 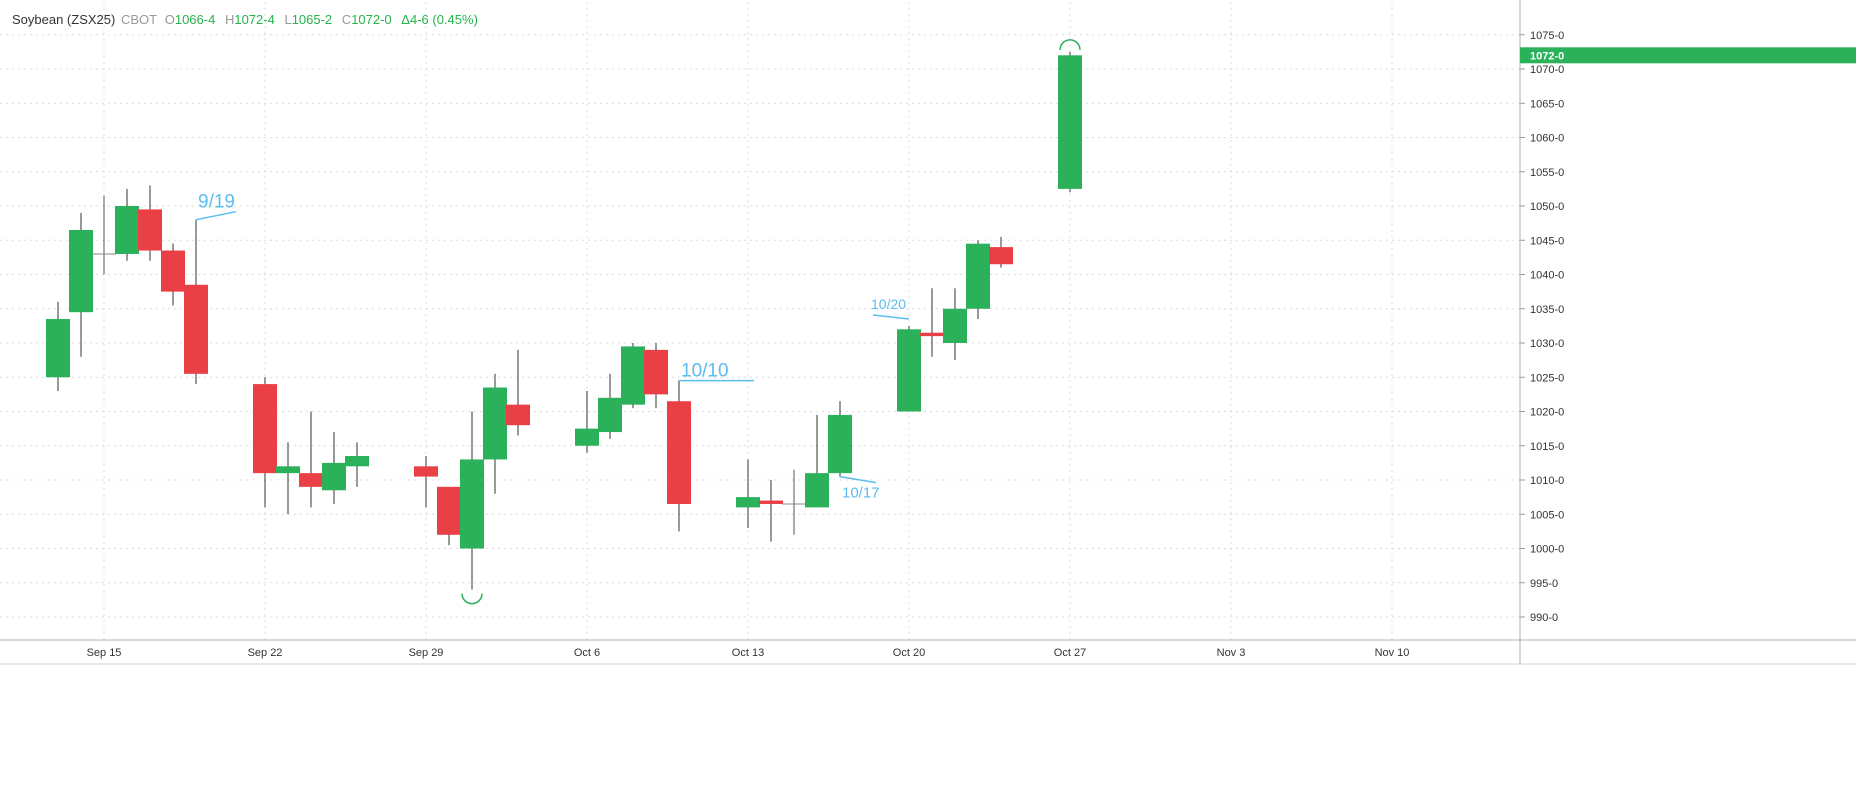 I want to click on y-tick-label: 1075-0, so click(x=1547, y=36).